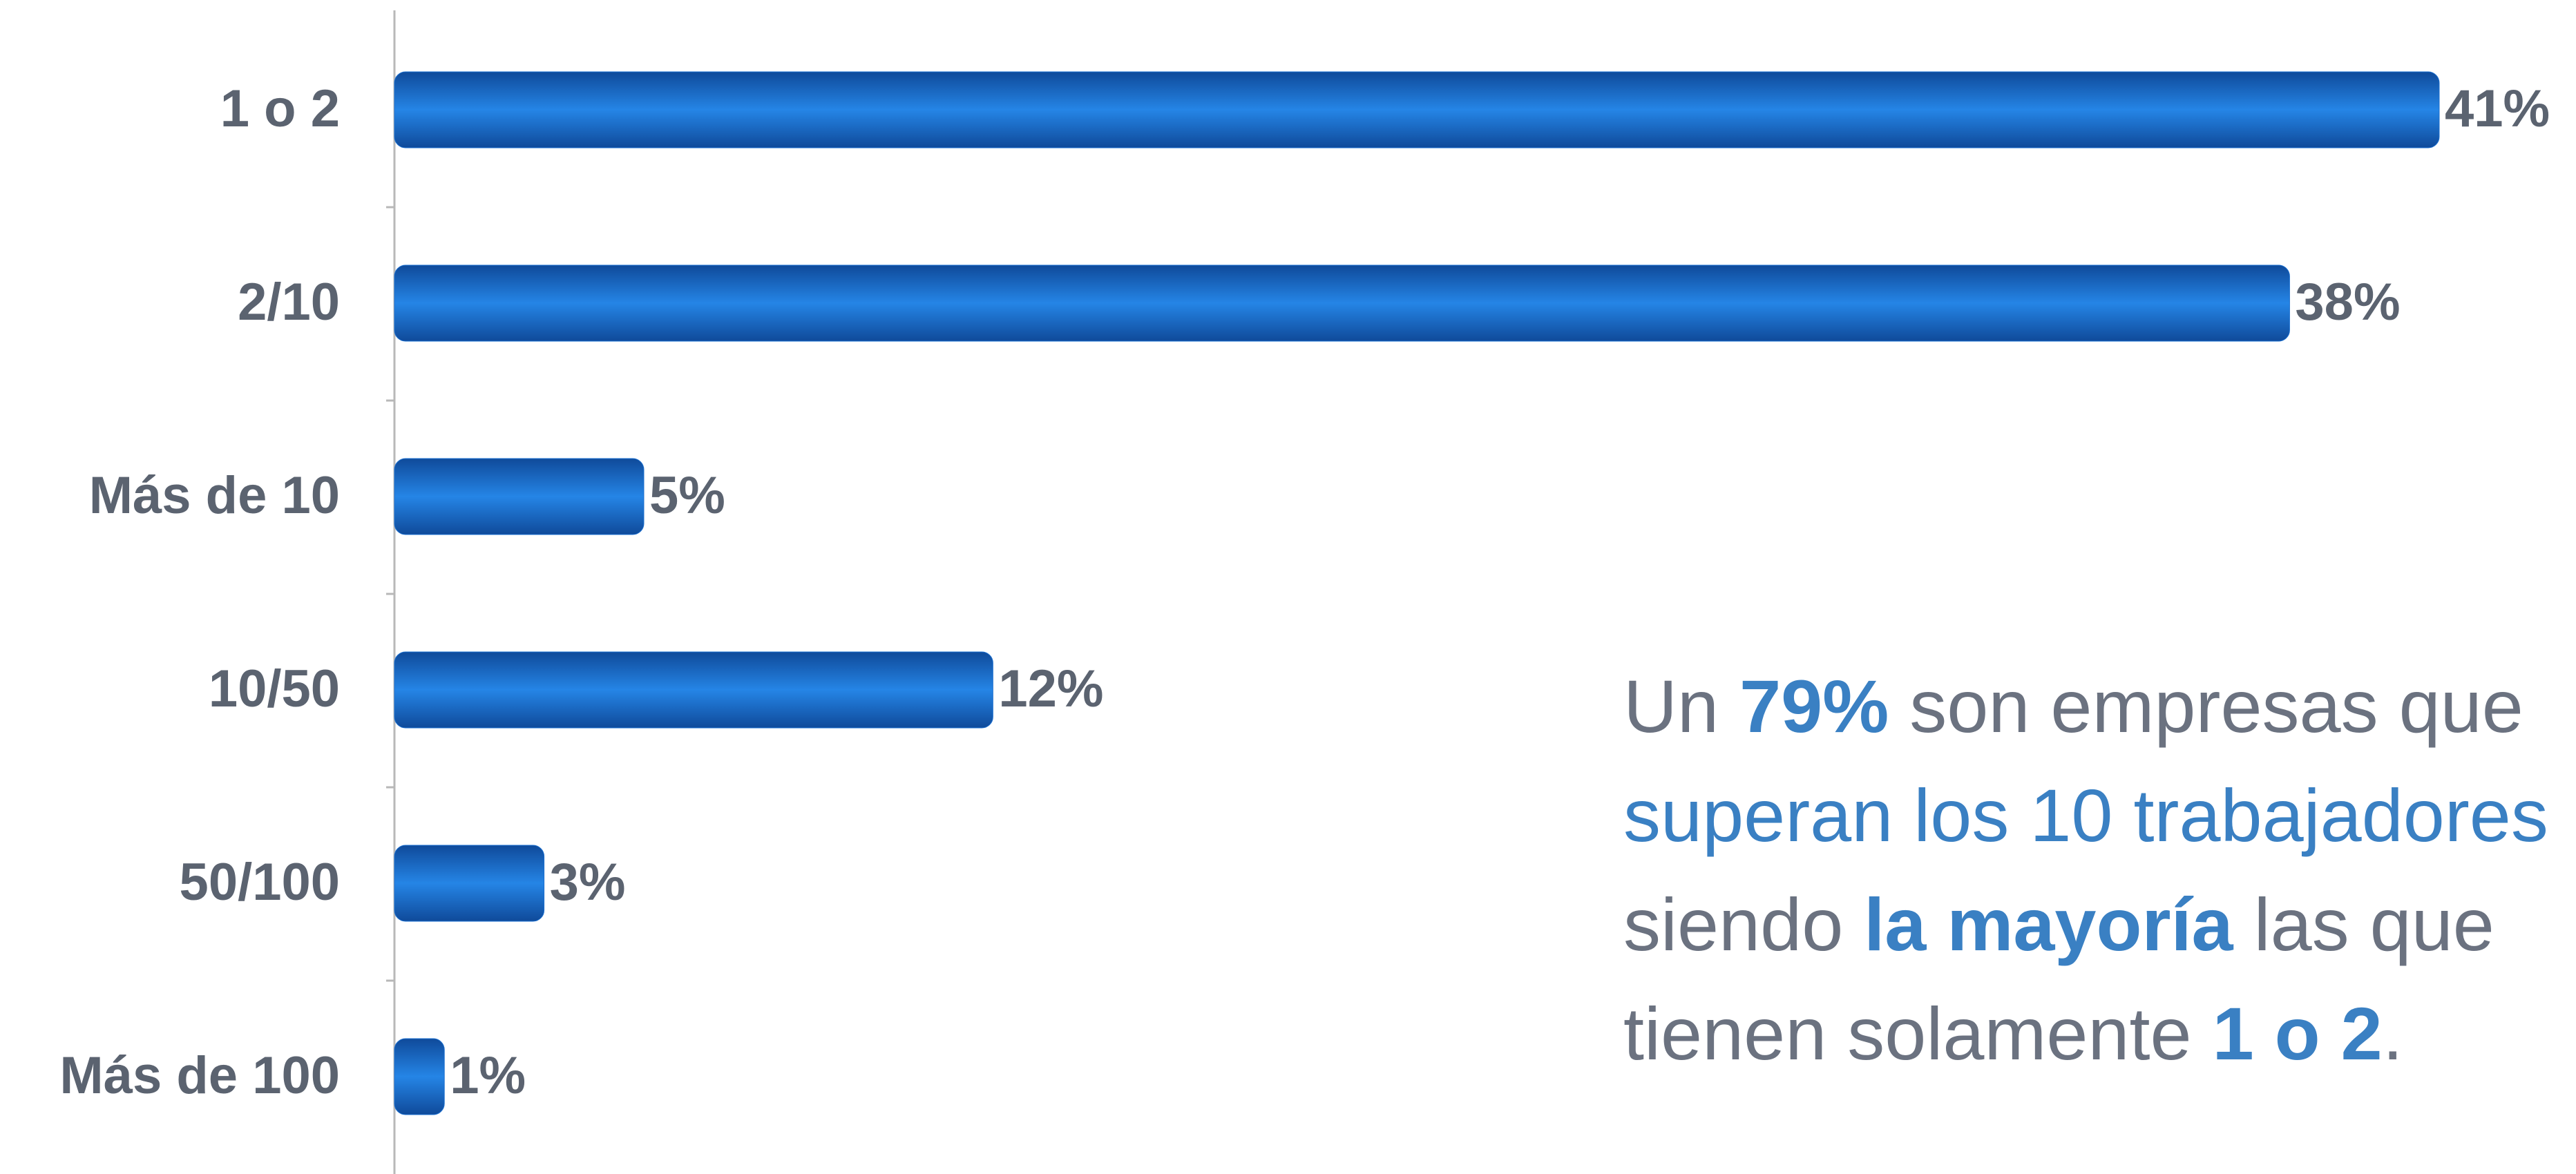 Image resolution: width=2576 pixels, height=1174 pixels. I want to click on annotation-segment: tienen solamente, so click(1918, 1033).